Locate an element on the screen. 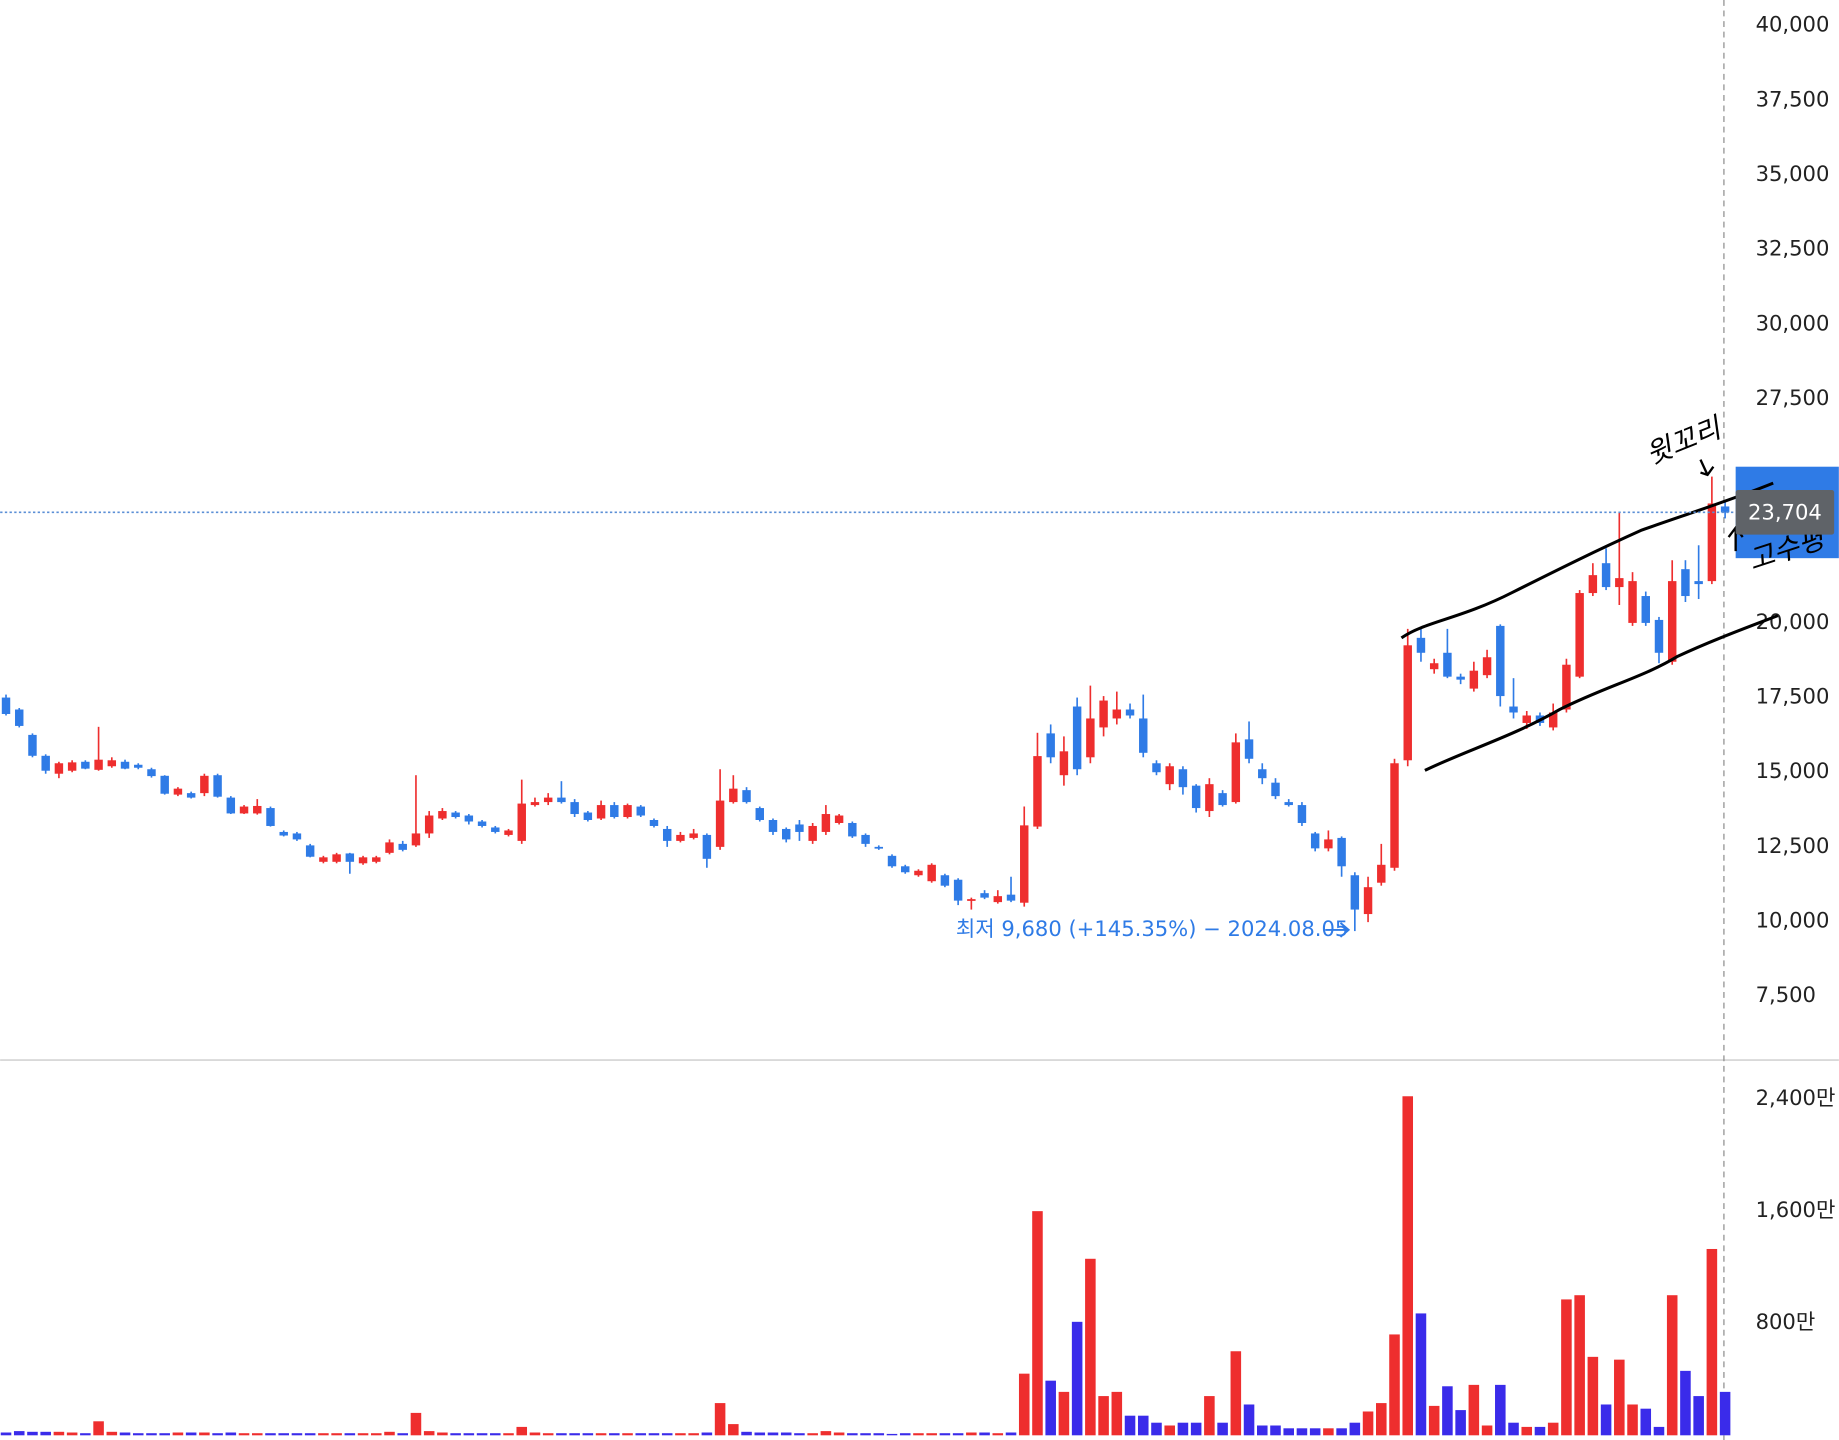 The height and width of the screenshot is (1440, 1839). channel-upper is located at coordinates (1587, 560).